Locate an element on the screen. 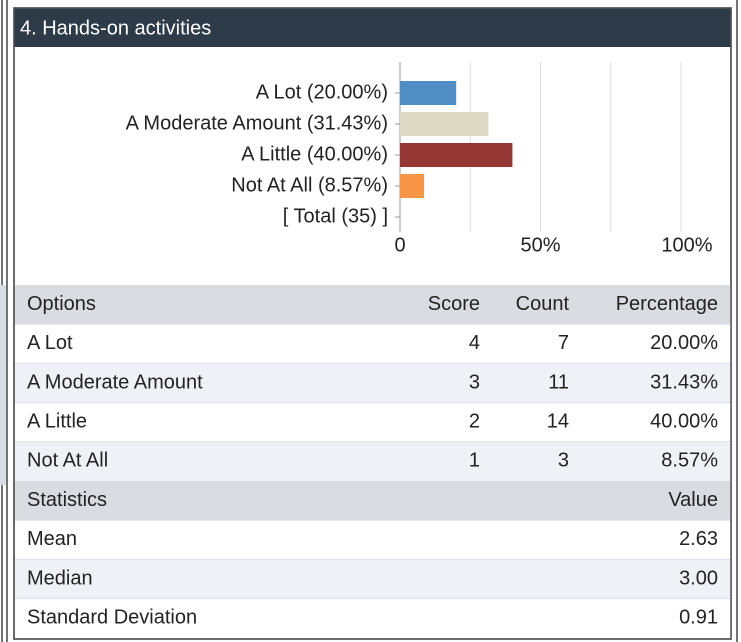  table-cell: 7 is located at coordinates (563, 343).